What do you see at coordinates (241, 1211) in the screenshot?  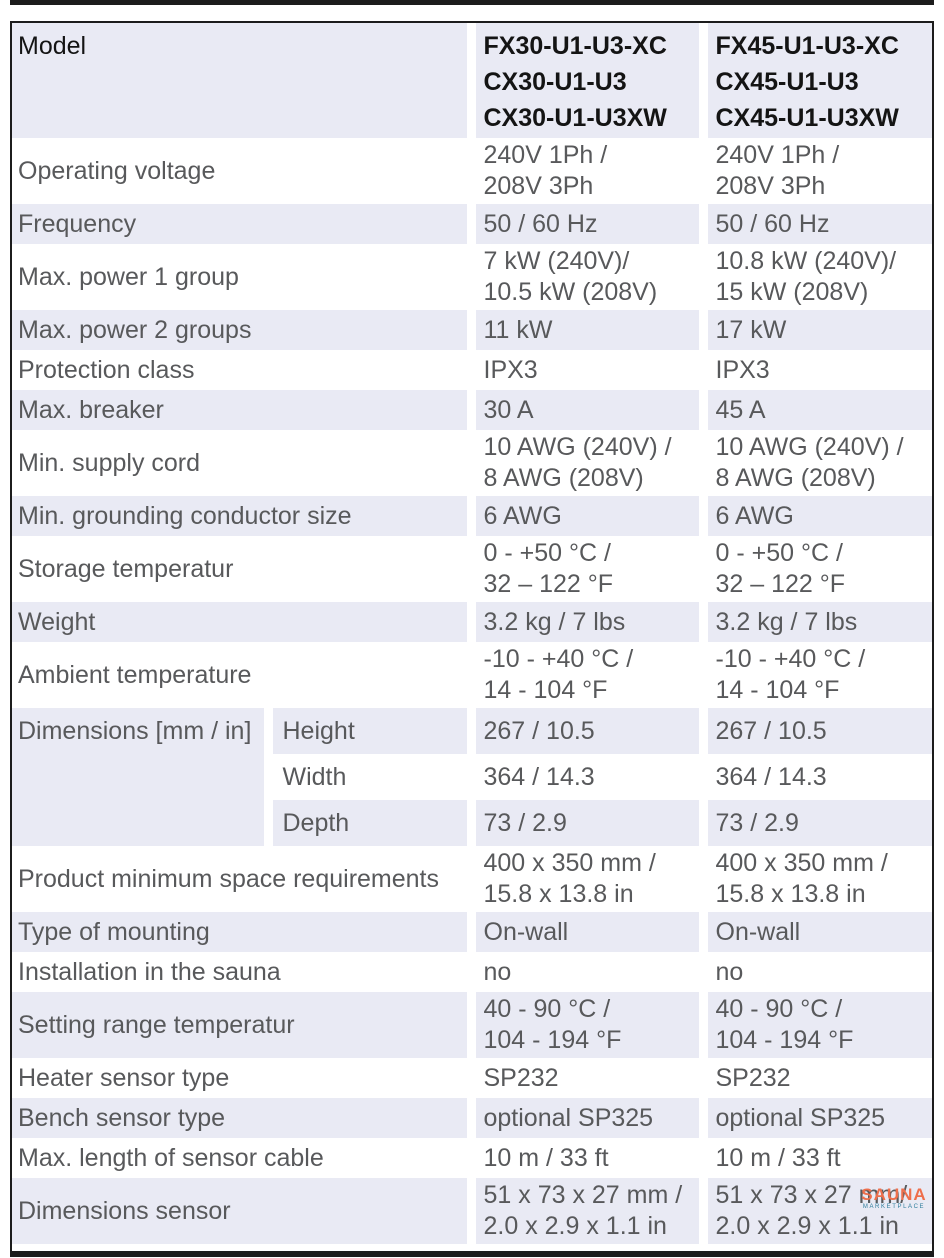 I see `row-label: Dimensions sensor` at bounding box center [241, 1211].